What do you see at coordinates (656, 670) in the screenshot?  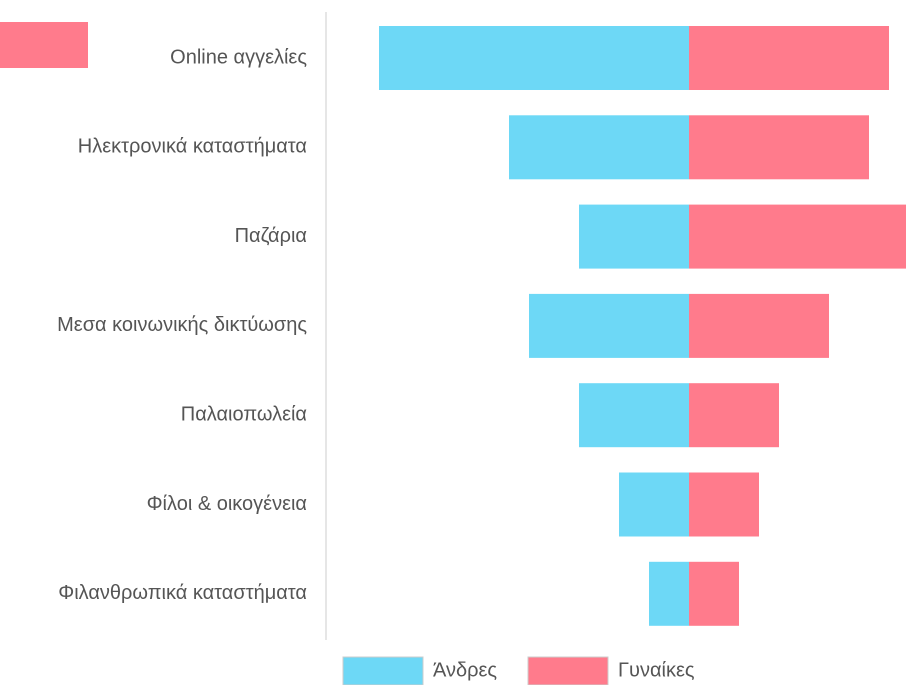 I see `legend-label: Γυναίκες` at bounding box center [656, 670].